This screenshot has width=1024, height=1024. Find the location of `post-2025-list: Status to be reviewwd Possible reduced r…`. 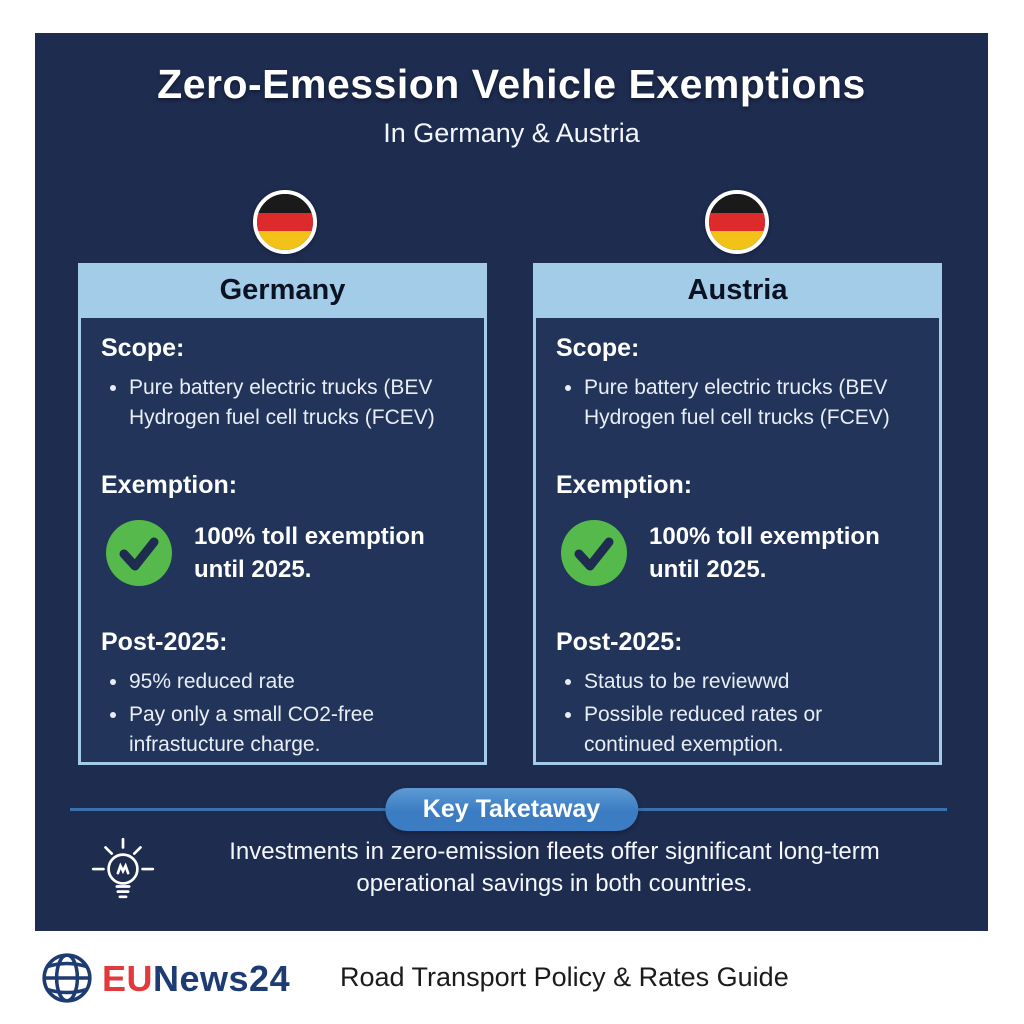

post-2025-list: Status to be reviewwd Possible reduced r… is located at coordinates (730, 713).